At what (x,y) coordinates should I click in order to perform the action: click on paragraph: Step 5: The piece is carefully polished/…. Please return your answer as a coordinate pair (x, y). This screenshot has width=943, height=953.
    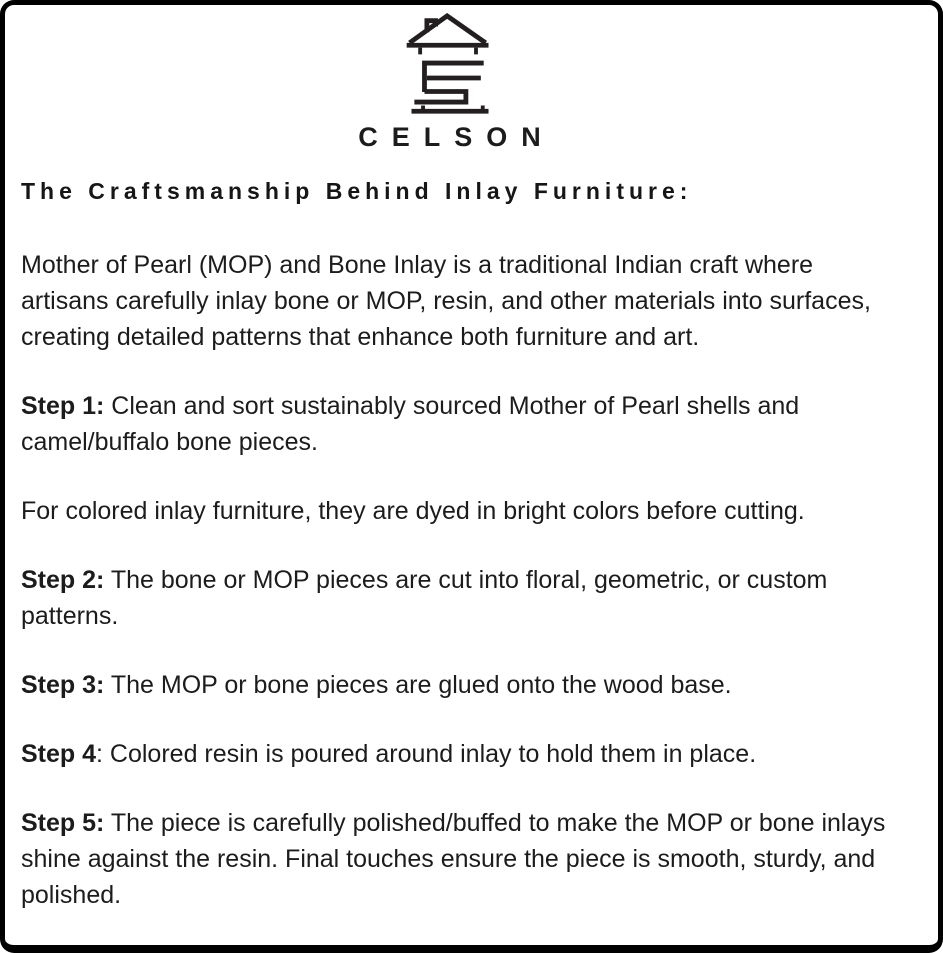
    Looking at the image, I should click on (460, 859).